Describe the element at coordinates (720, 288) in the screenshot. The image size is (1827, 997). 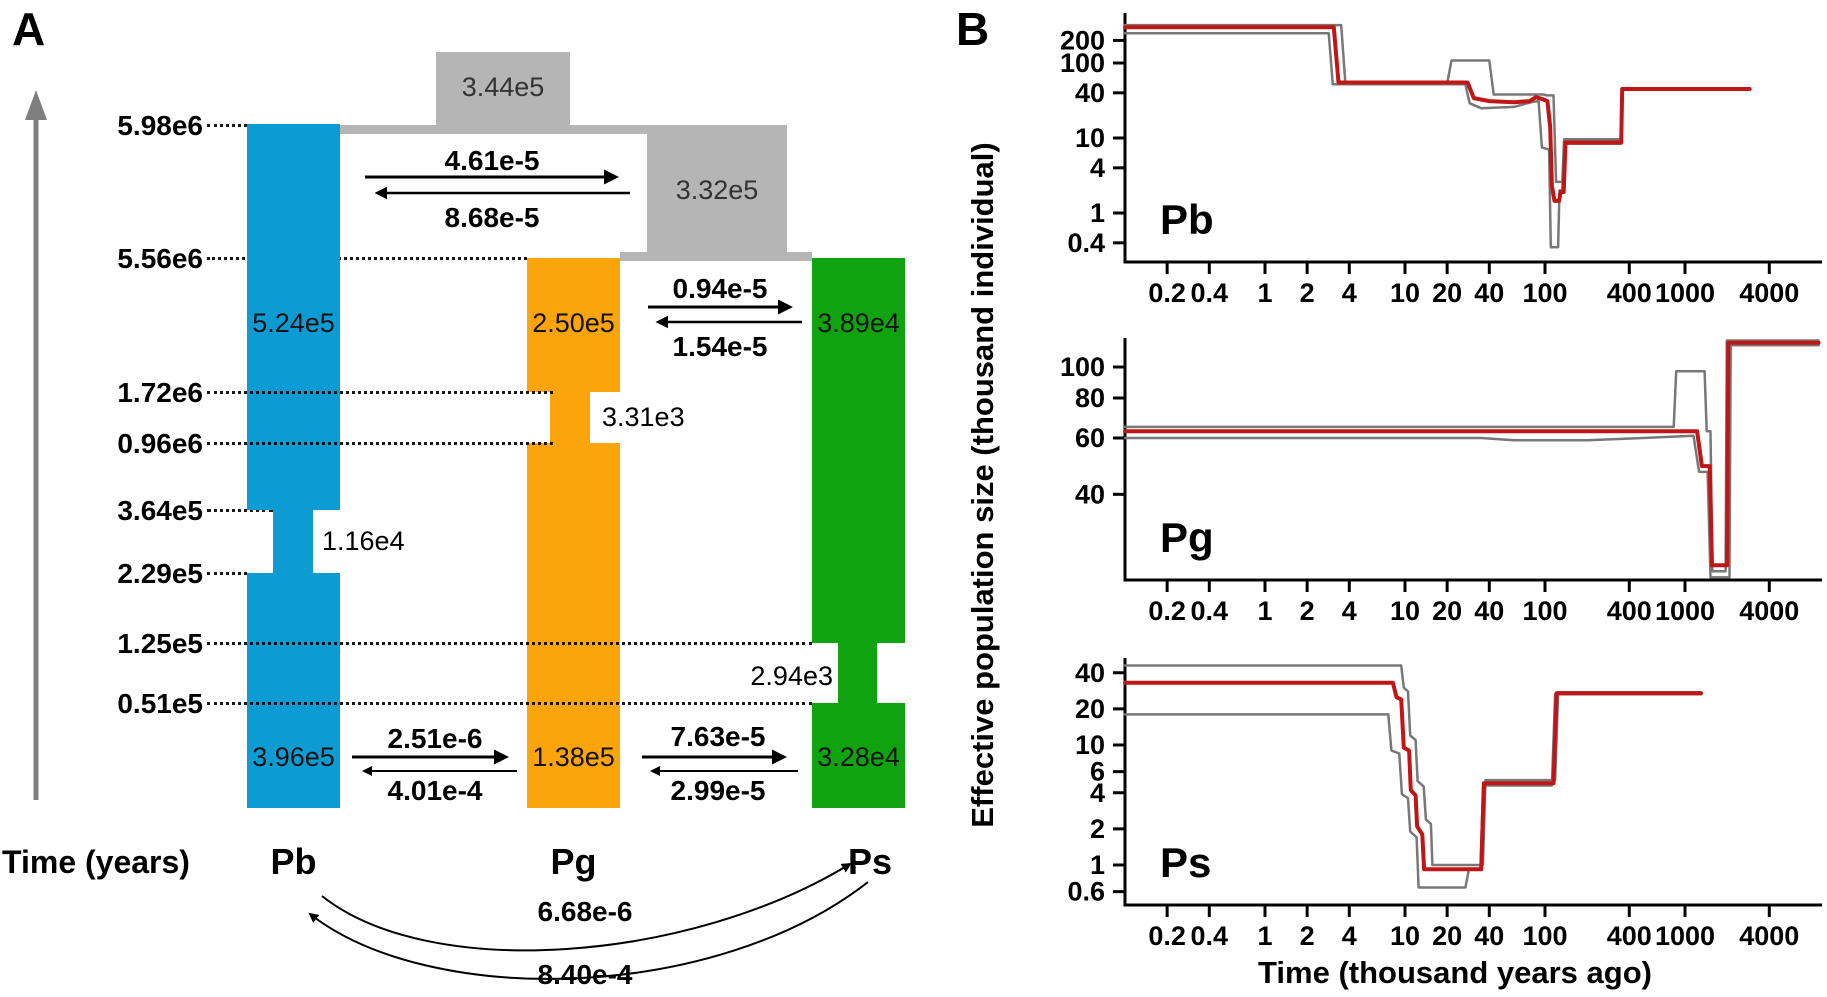
I see `mig-pg-ps-ancient-forward: 0.94e-5` at that location.